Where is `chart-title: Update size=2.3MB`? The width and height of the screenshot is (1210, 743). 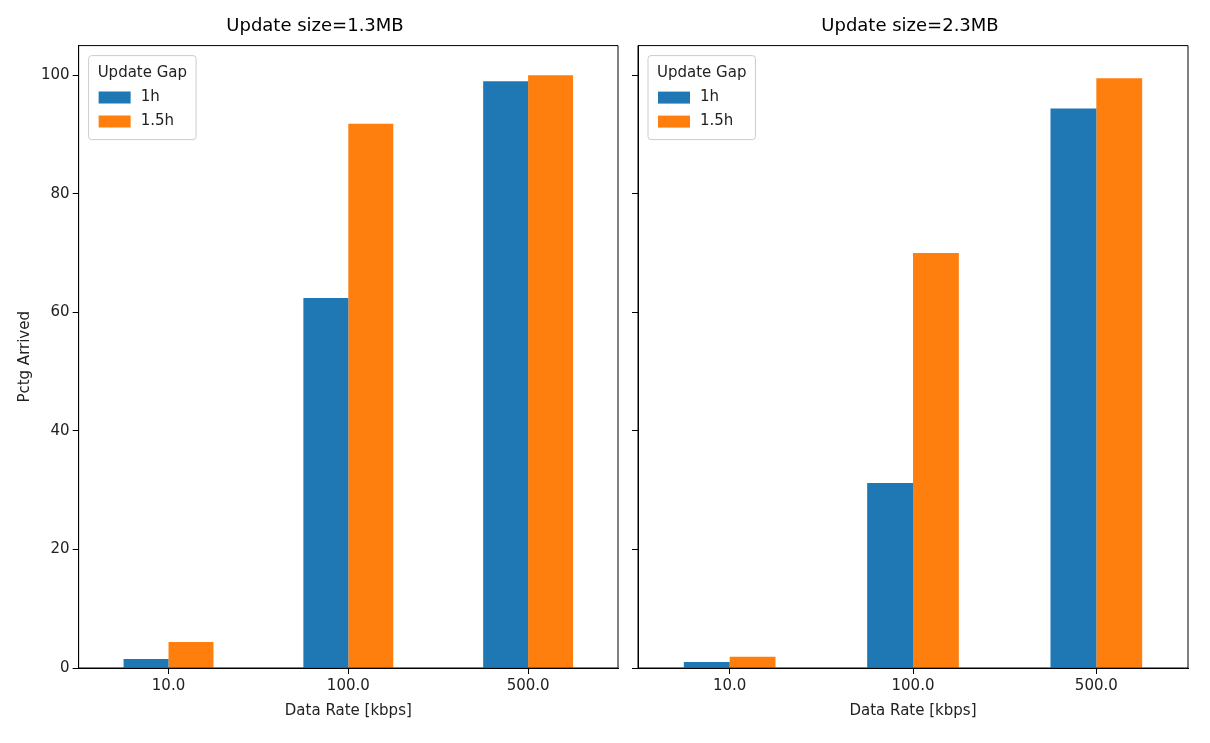 chart-title: Update size=2.3MB is located at coordinates (910, 25).